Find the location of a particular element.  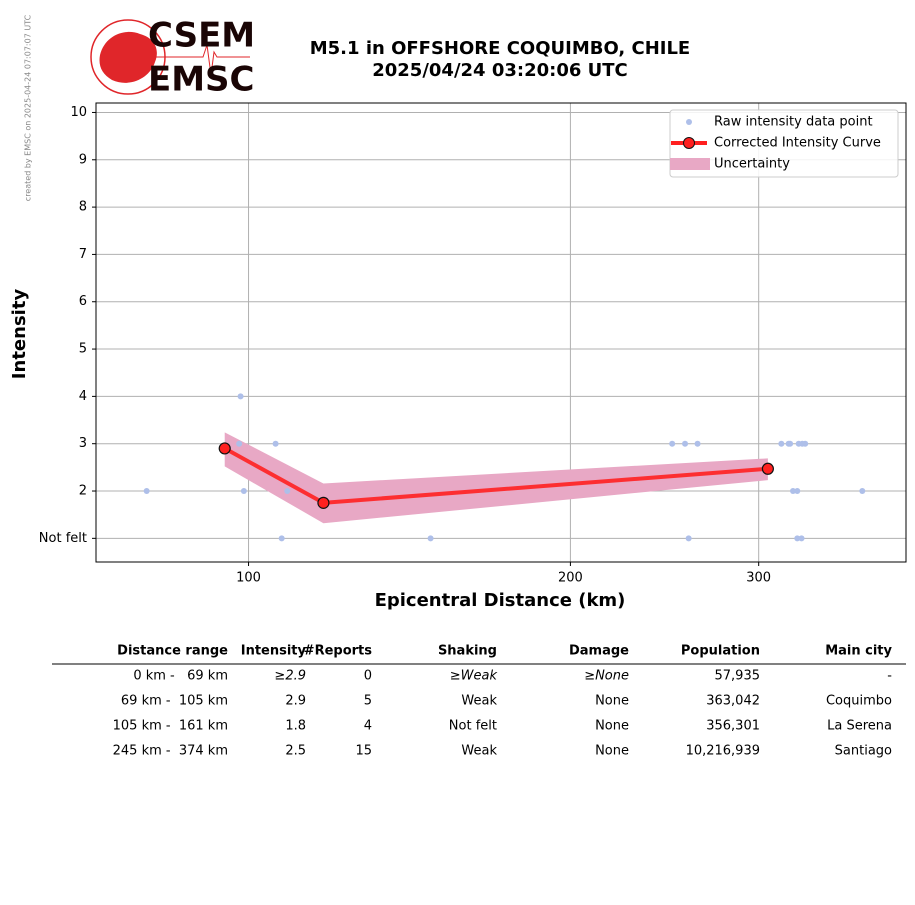

table-cell: 5 is located at coordinates (368, 701).